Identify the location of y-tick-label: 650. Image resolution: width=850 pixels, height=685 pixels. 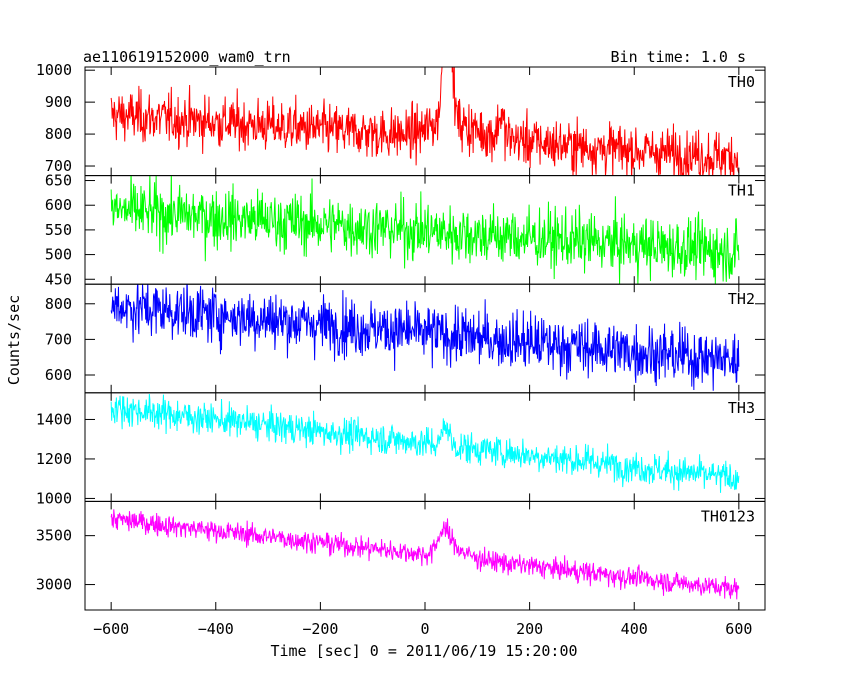
(58, 181).